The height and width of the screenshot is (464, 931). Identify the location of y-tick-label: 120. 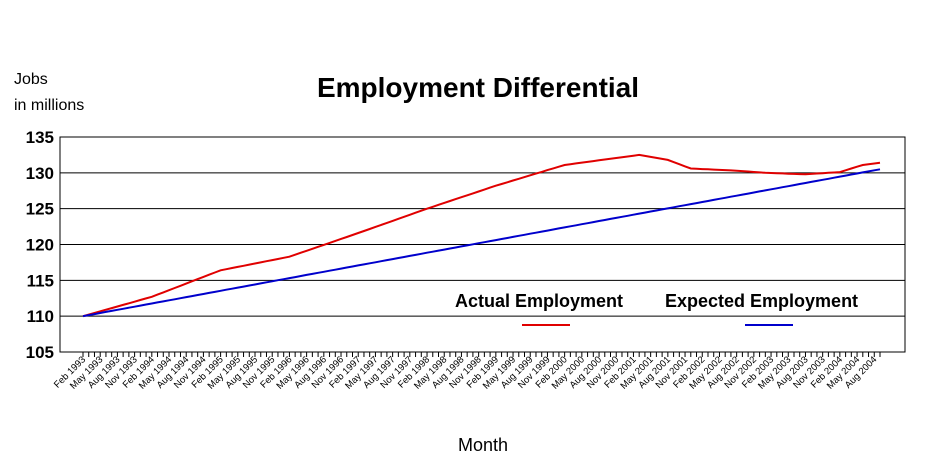
(40, 245).